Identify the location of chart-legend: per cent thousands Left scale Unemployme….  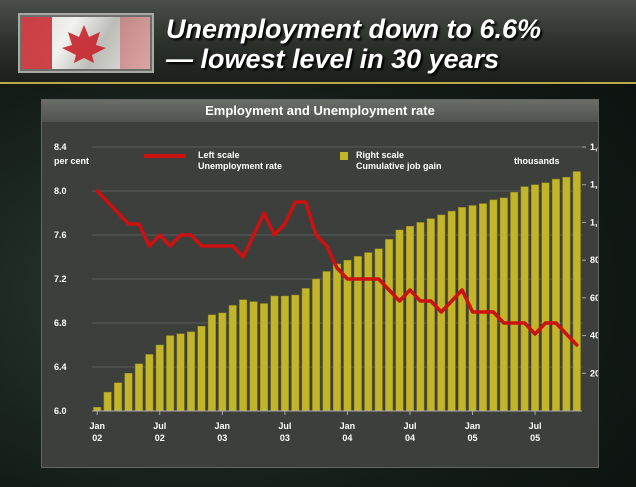
(307, 160).